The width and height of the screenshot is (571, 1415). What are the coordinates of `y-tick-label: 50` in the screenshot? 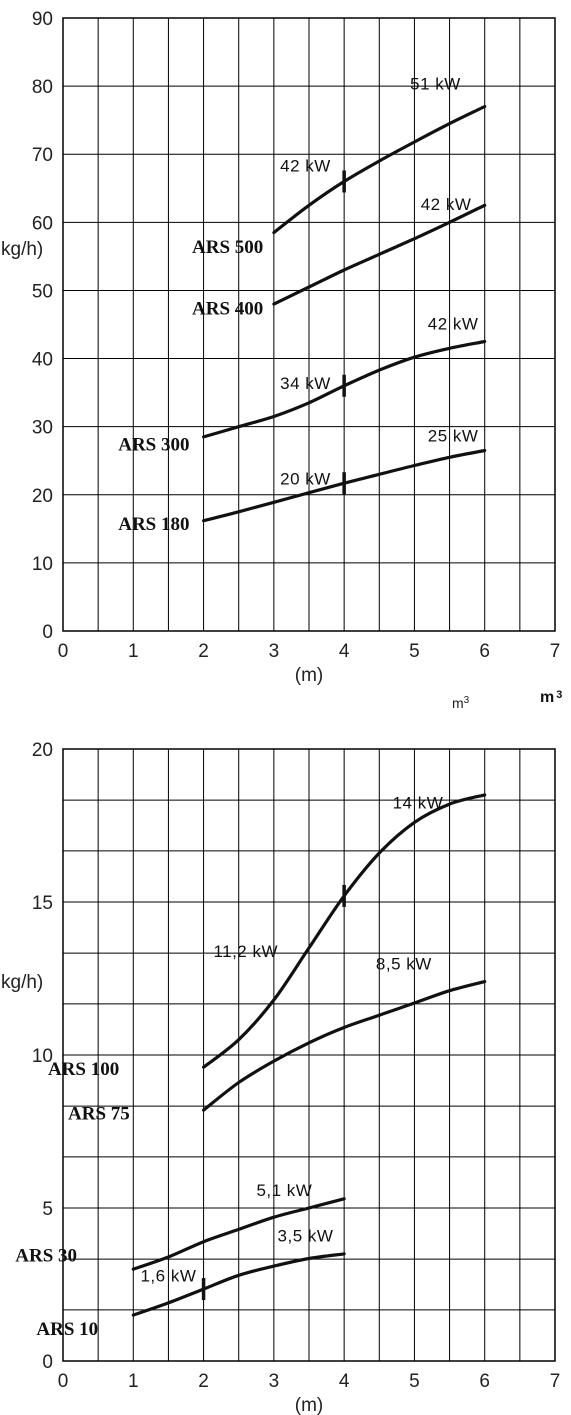 It's located at (42, 291).